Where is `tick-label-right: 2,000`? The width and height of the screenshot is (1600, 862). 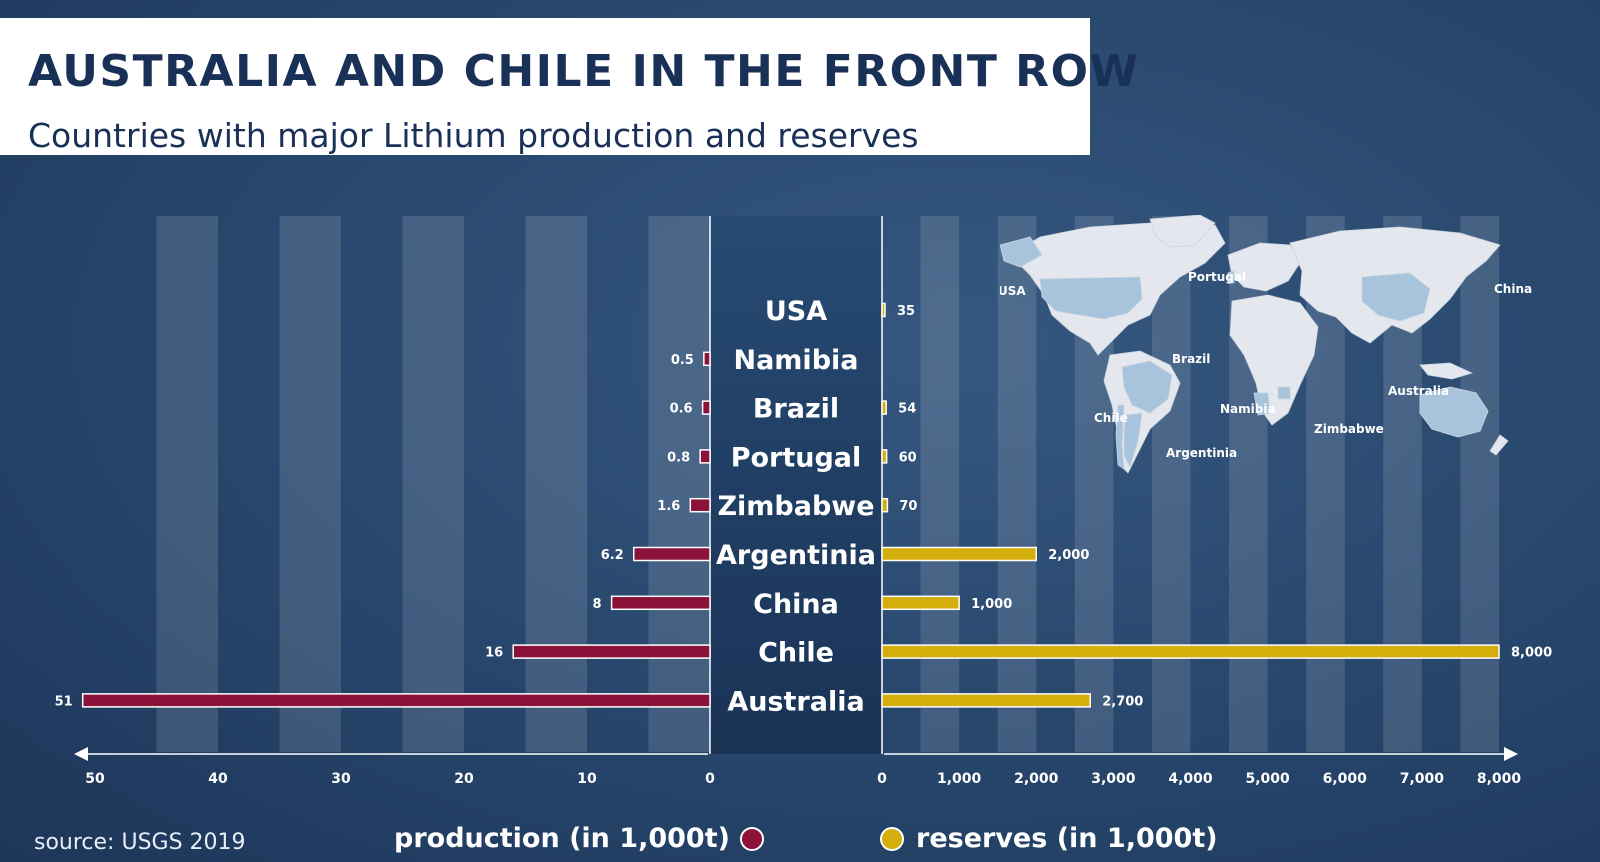 tick-label-right: 2,000 is located at coordinates (1036, 779).